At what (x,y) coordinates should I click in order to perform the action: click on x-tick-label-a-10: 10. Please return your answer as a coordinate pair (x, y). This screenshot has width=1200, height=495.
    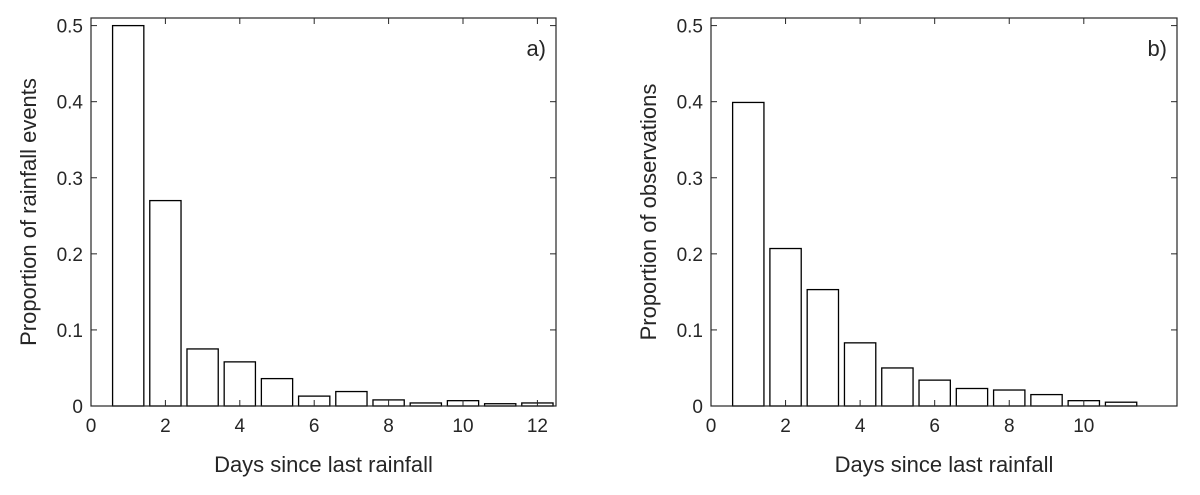
    Looking at the image, I should click on (462, 426).